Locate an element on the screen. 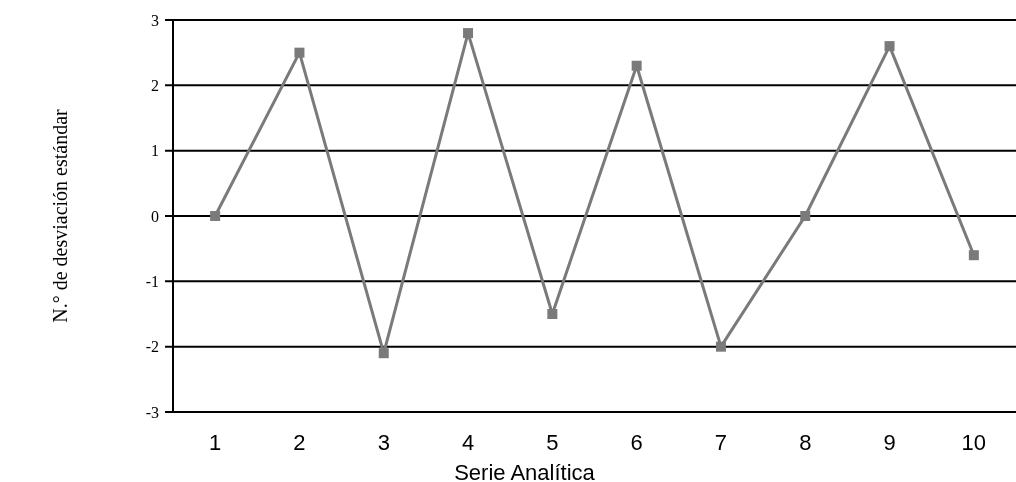 This screenshot has height=482, width=1016. x-tick-label: 7 is located at coordinates (721, 442).